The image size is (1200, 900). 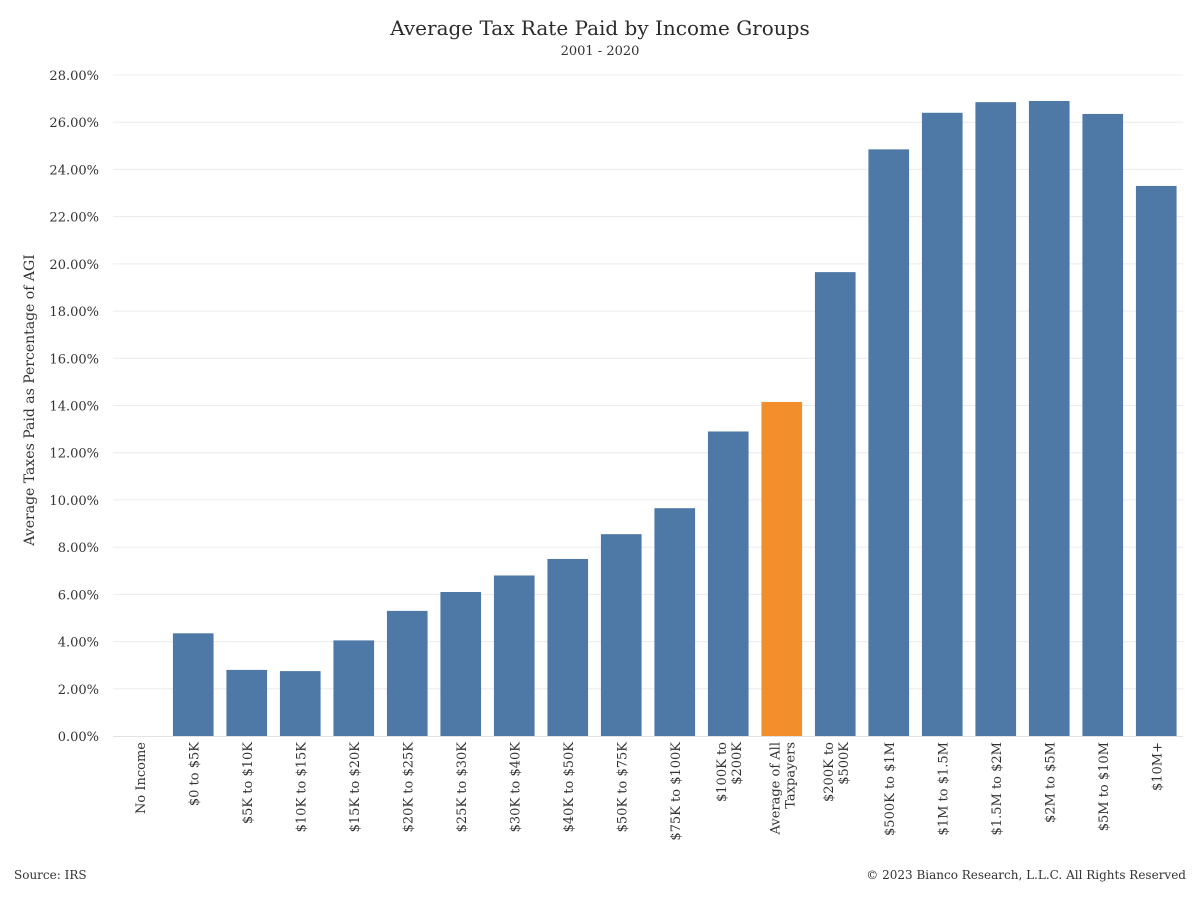 What do you see at coordinates (74, 501) in the screenshot?
I see `y-tick-label: 10.00%` at bounding box center [74, 501].